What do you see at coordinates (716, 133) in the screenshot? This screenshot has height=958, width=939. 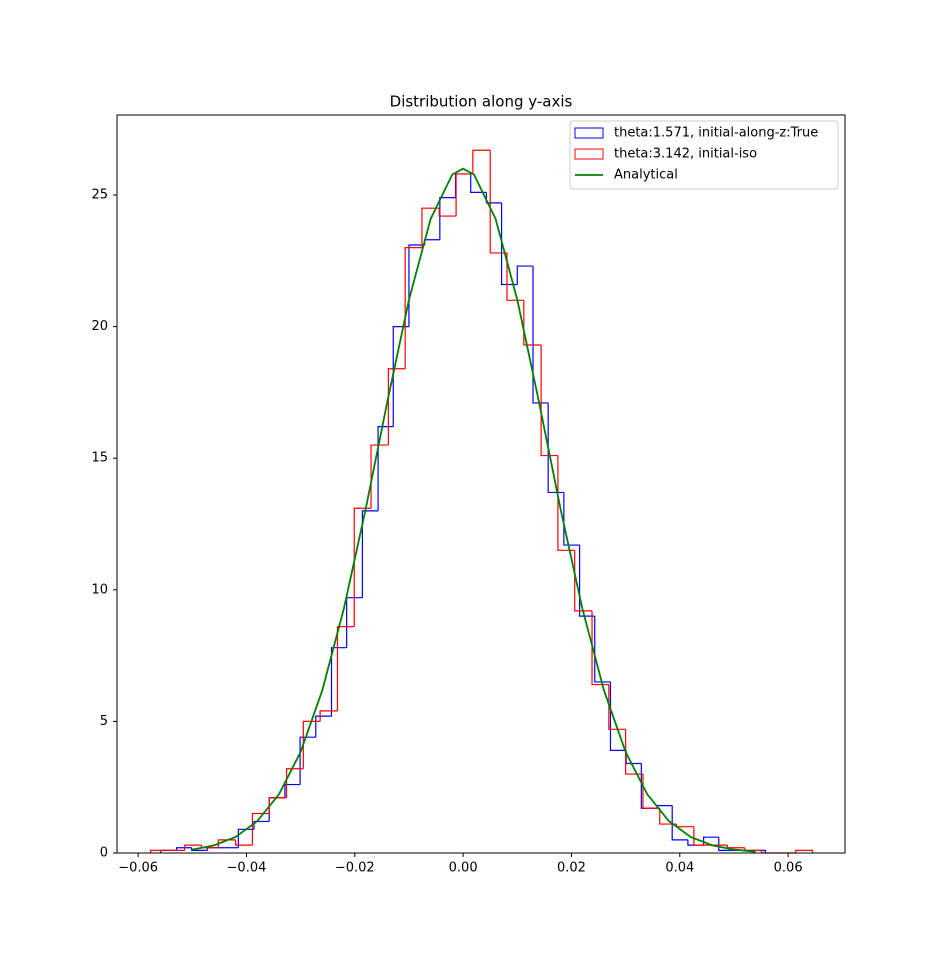 I see `legend-label: theta:1.571, initial-along-z:True` at bounding box center [716, 133].